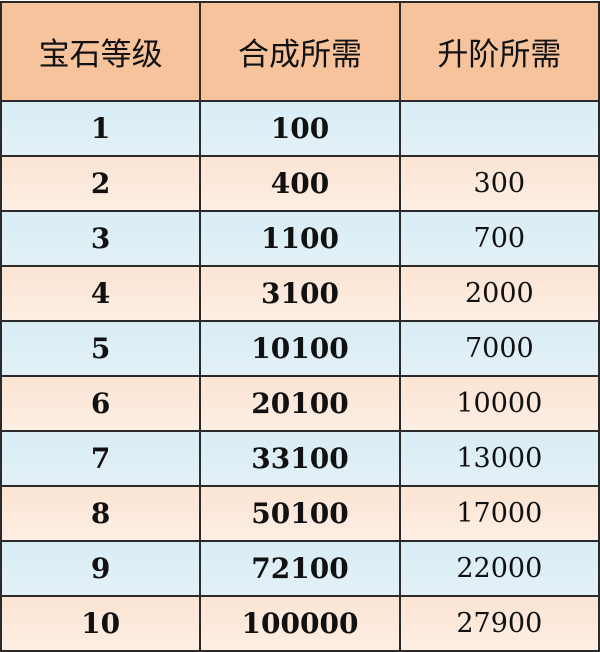  What do you see at coordinates (101, 623) in the screenshot?
I see `level-cell: 10` at bounding box center [101, 623].